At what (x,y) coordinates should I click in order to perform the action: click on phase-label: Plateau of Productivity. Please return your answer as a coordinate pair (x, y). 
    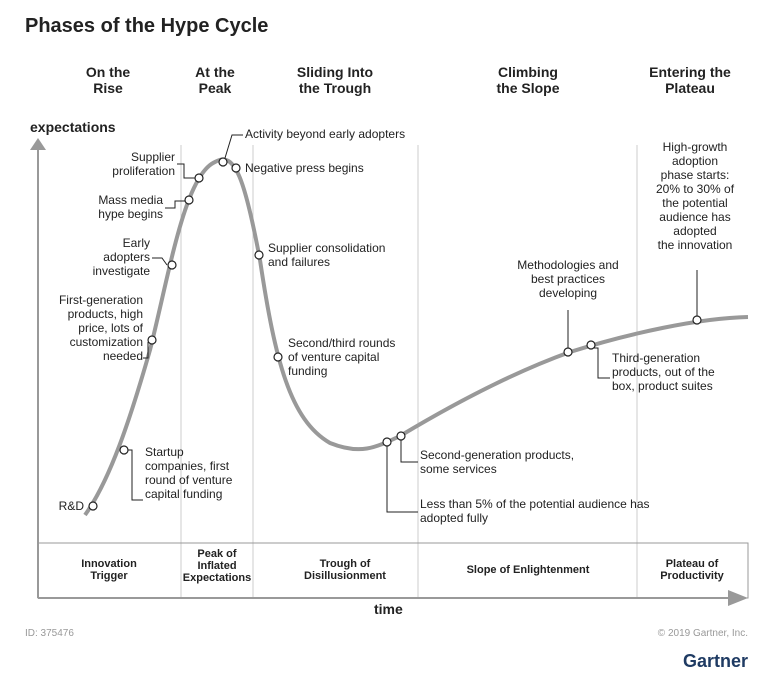
    Looking at the image, I should click on (692, 570).